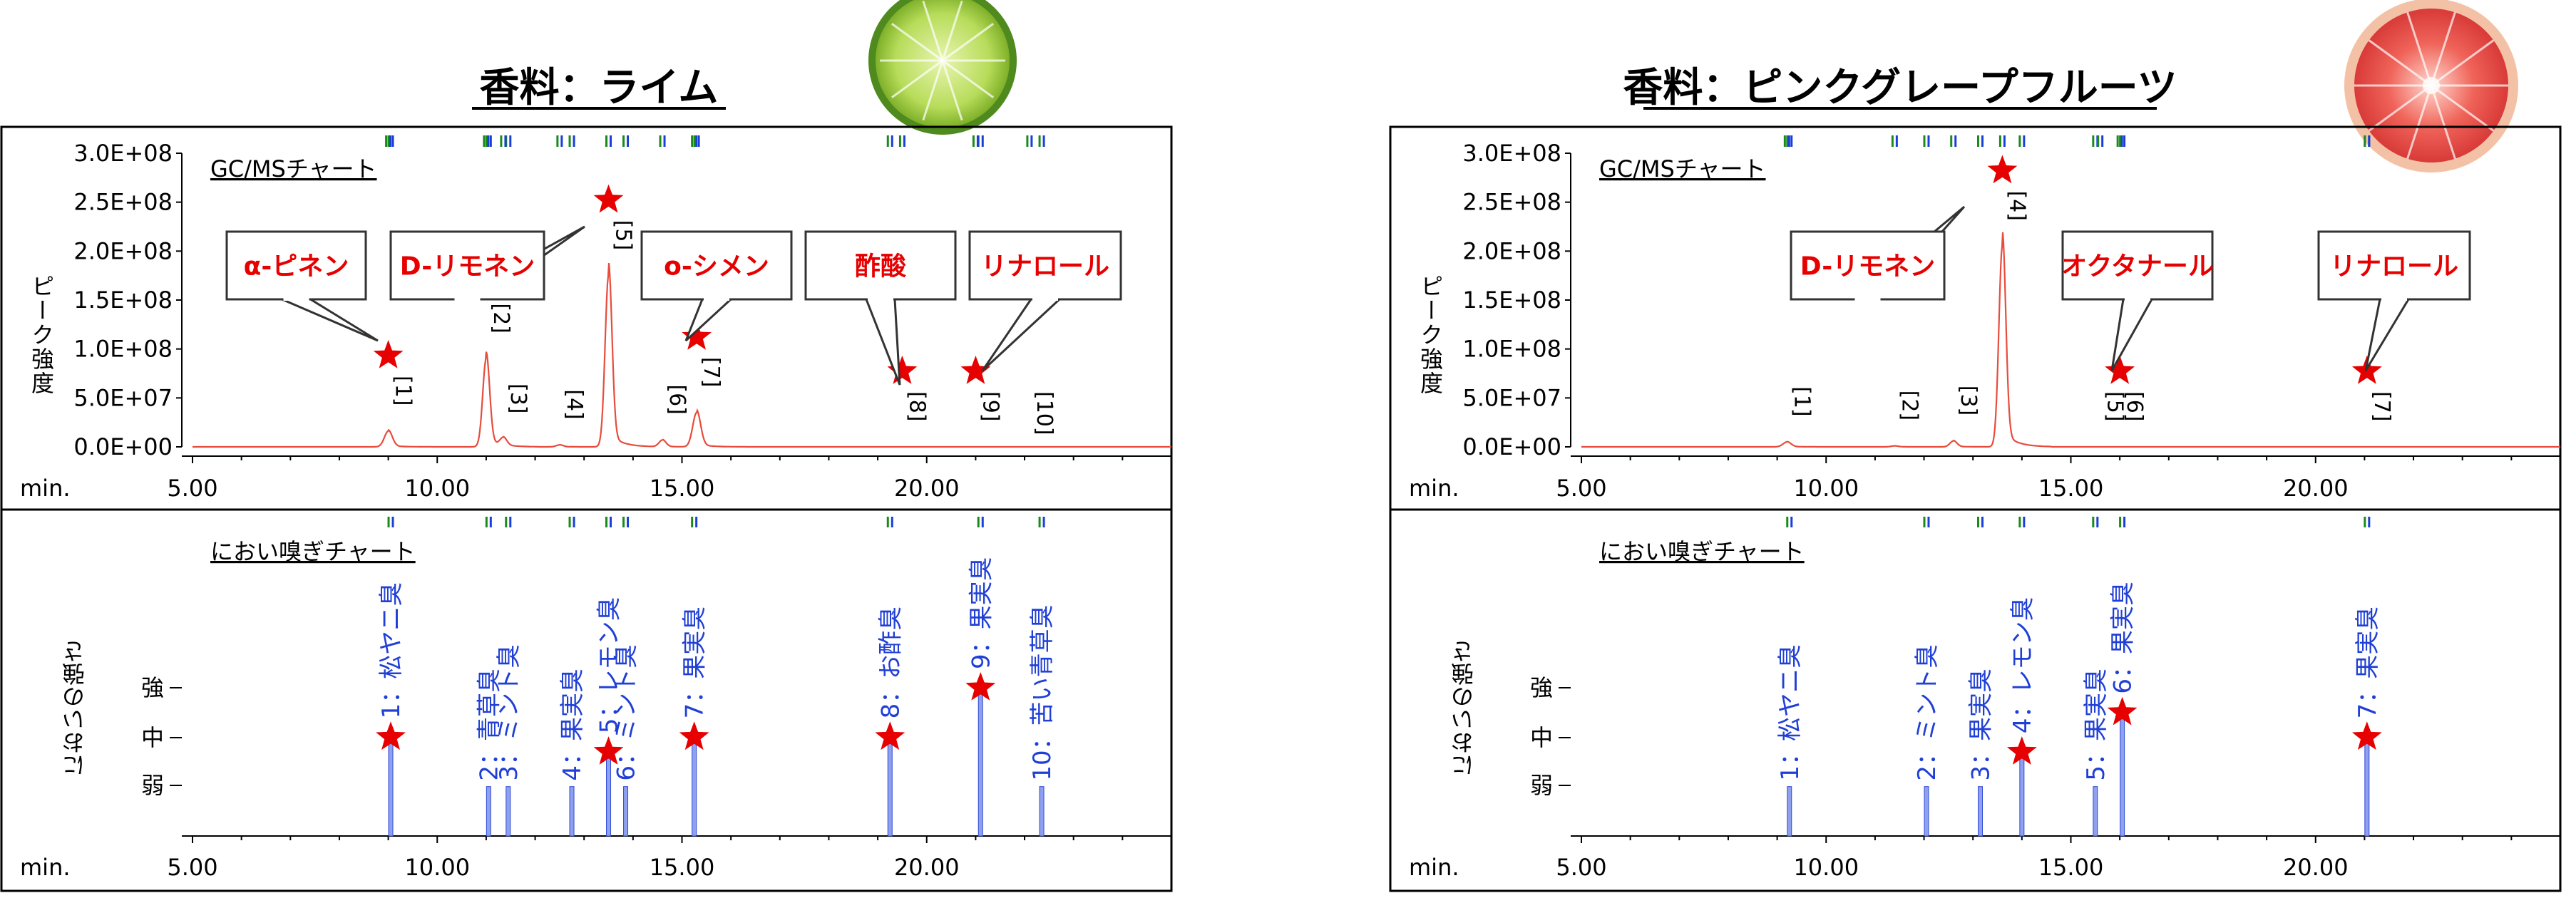 Image resolution: width=2576 pixels, height=898 pixels. What do you see at coordinates (1541, 786) in the screenshot?
I see `odor-level-label: 弱` at bounding box center [1541, 786].